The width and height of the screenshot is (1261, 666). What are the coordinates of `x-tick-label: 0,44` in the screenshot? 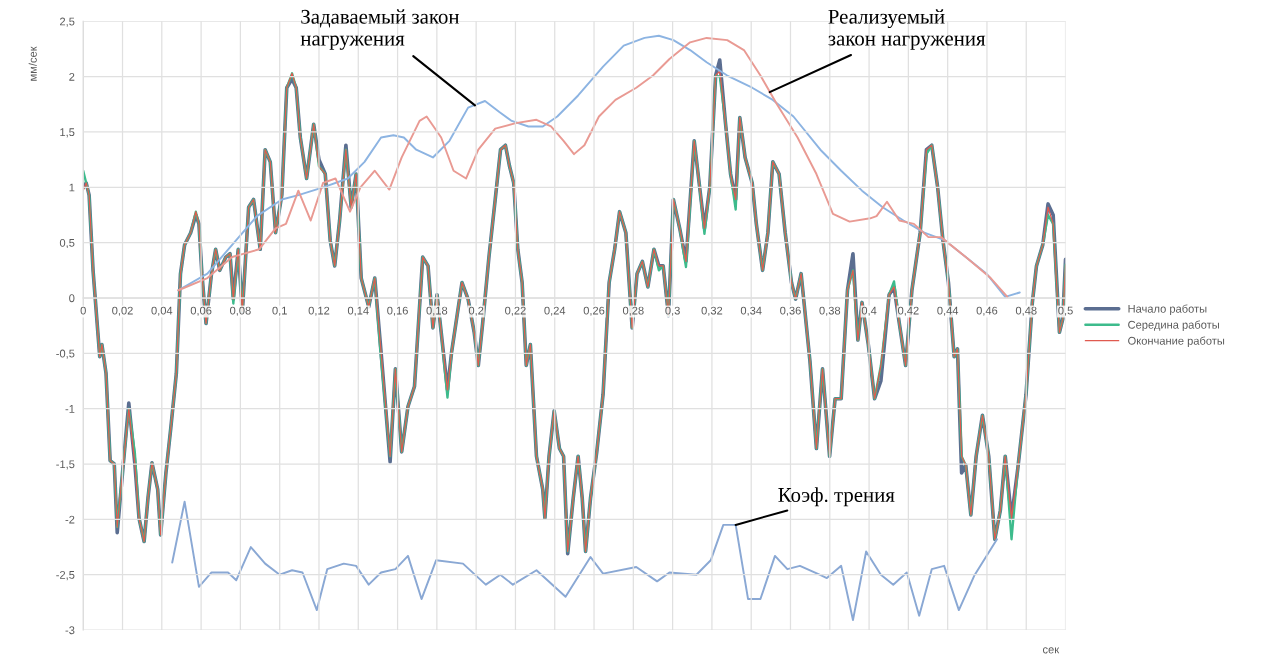 It's located at (948, 311).